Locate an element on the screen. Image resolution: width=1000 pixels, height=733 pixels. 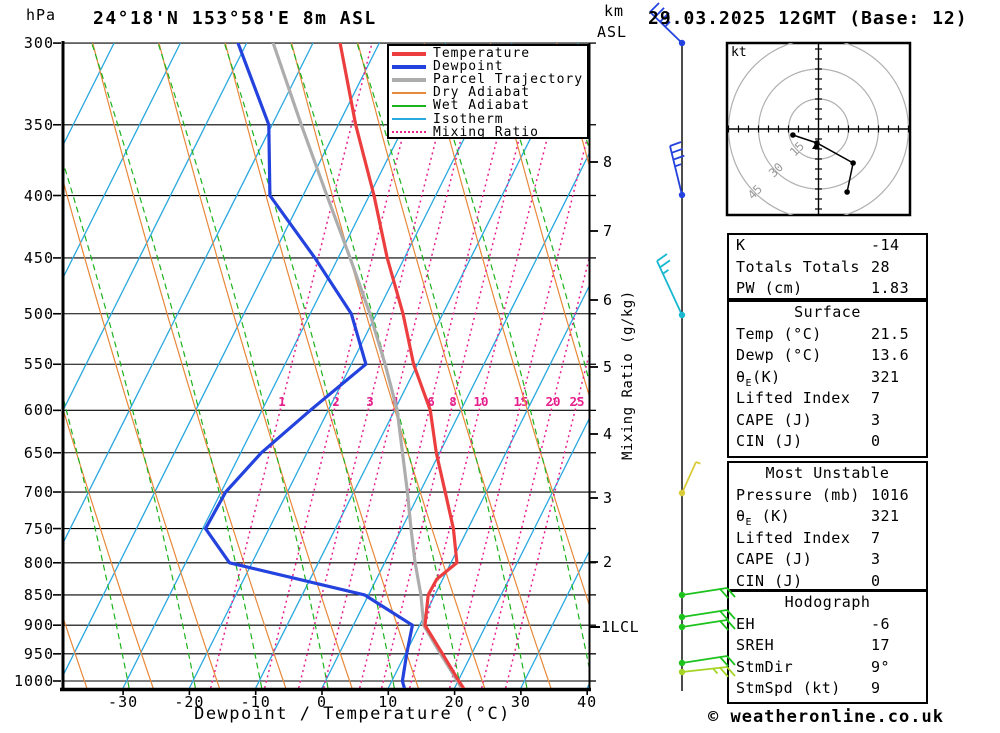
legend-label: Wet Adiabat is located at coordinates (482, 106).